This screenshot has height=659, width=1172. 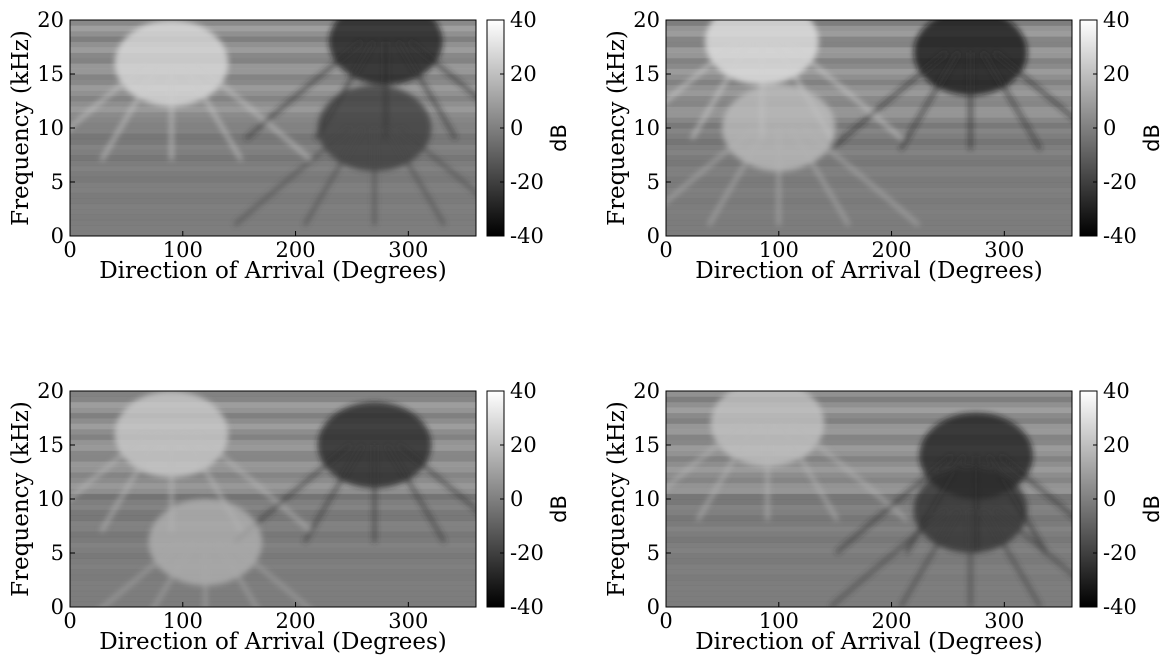 What do you see at coordinates (872, 493) in the screenshot?
I see `heatmap-image` at bounding box center [872, 493].